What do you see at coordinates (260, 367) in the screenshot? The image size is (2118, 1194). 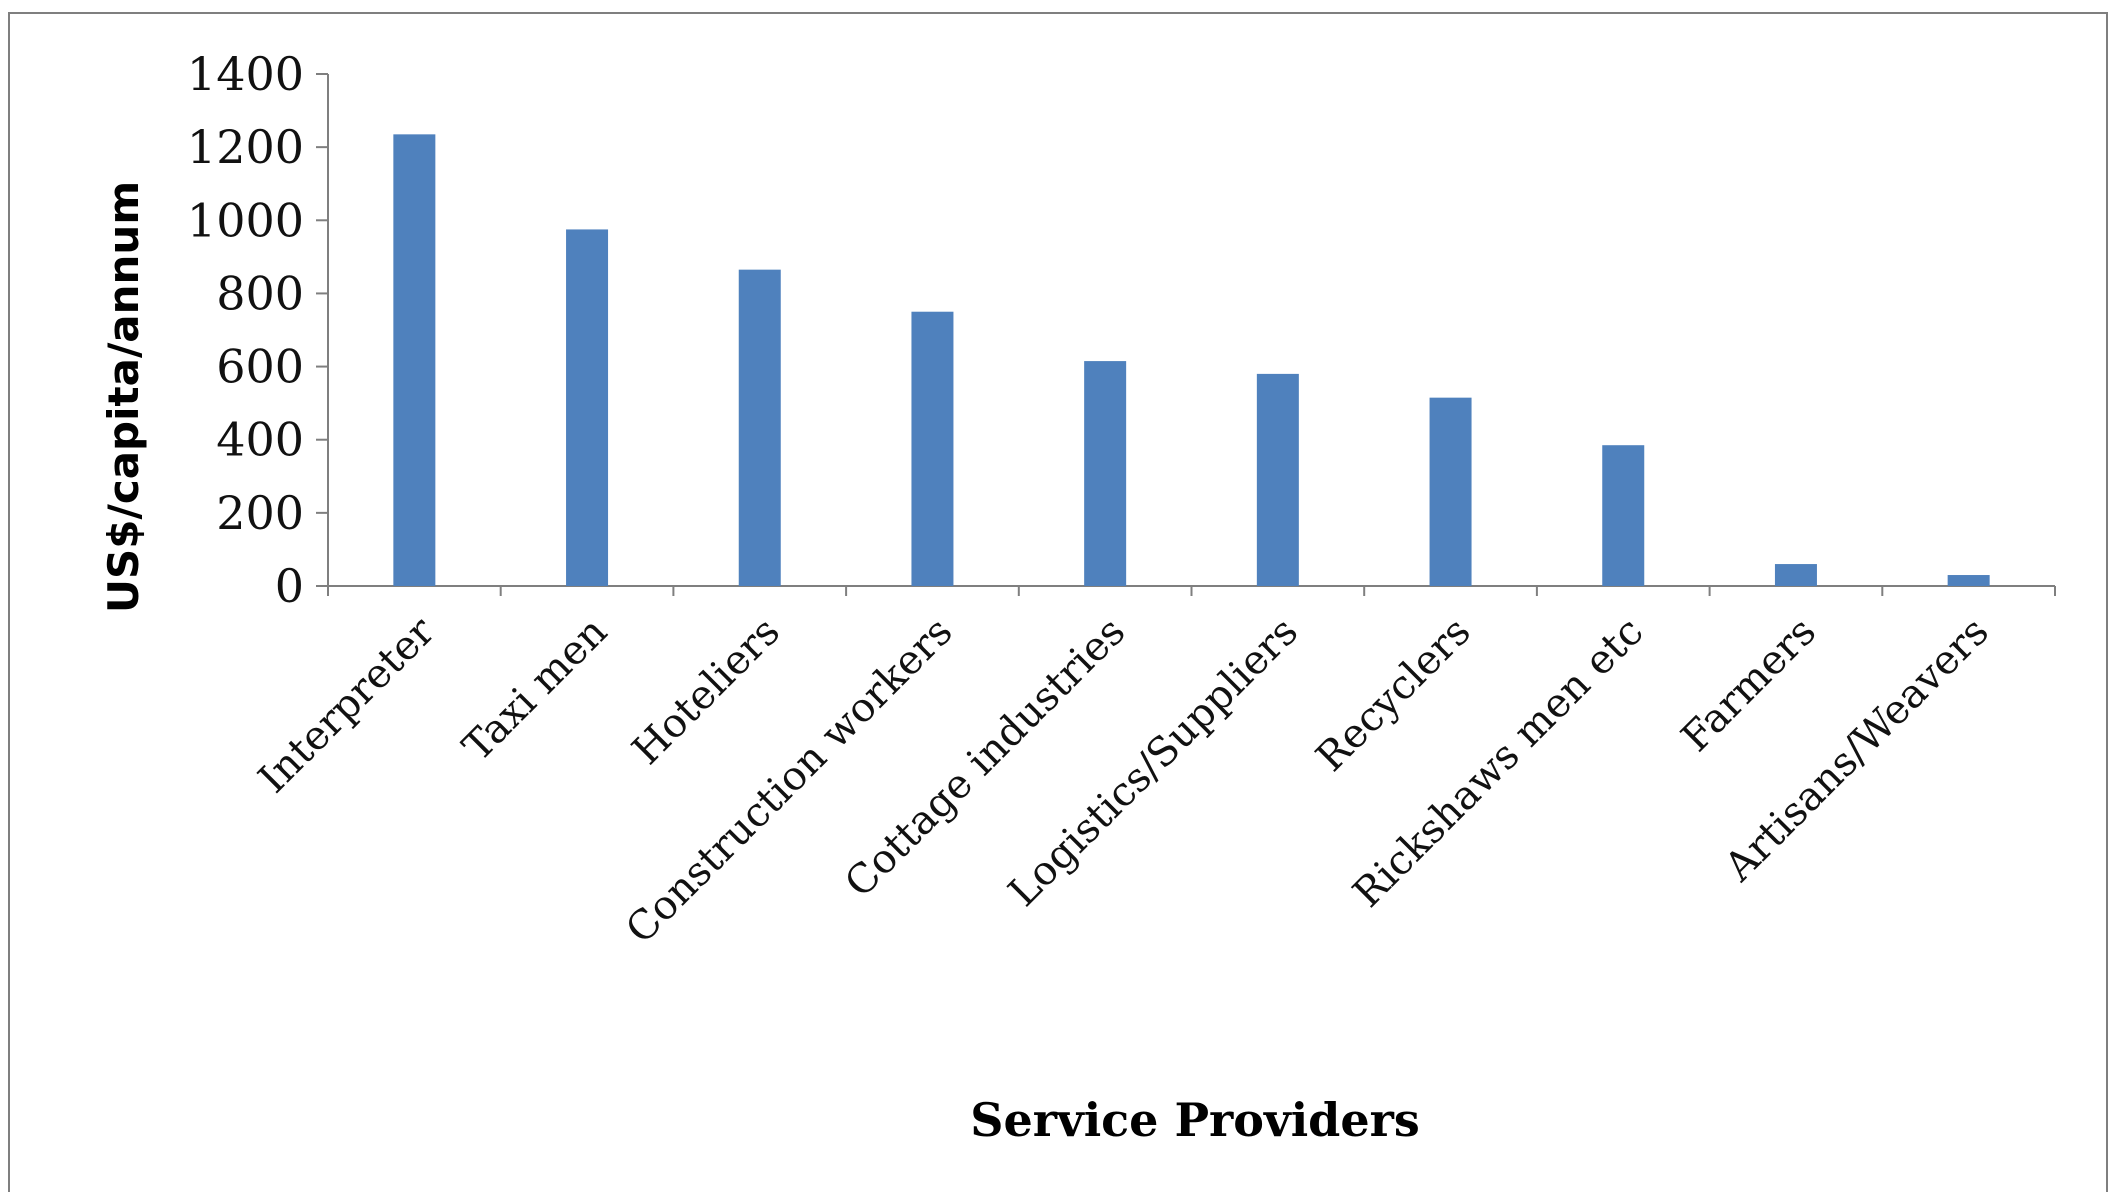 I see `y-tick-label: 600` at bounding box center [260, 367].